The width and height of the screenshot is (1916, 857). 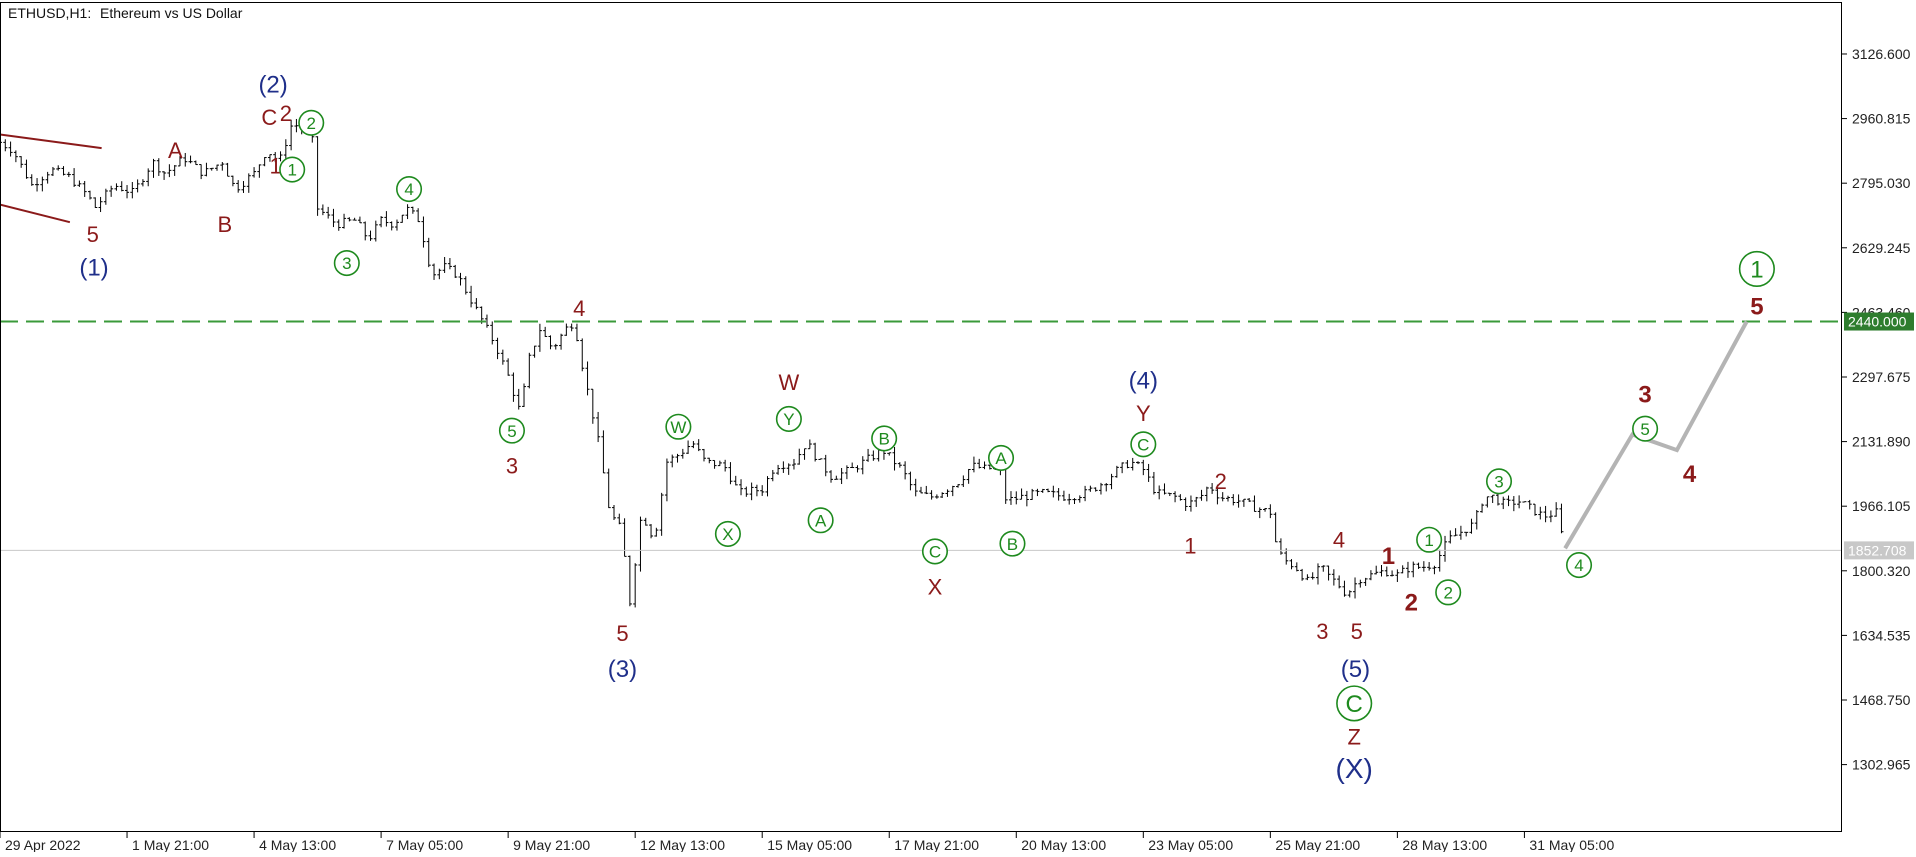 What do you see at coordinates (1881, 506) in the screenshot?
I see `y-tick-label: 1966.105` at bounding box center [1881, 506].